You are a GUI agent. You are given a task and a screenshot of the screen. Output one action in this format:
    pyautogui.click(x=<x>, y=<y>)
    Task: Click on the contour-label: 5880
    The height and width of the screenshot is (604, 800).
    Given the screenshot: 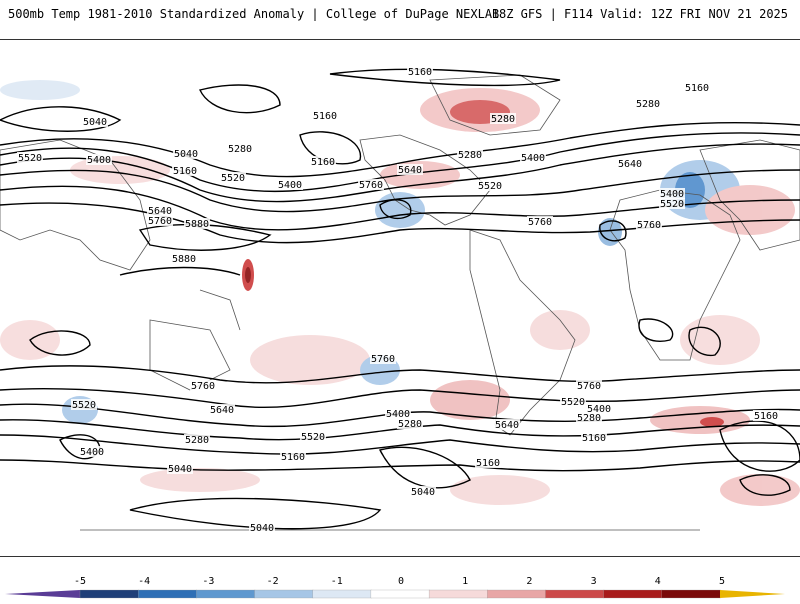 What is the action you would take?
    pyautogui.click(x=197, y=224)
    